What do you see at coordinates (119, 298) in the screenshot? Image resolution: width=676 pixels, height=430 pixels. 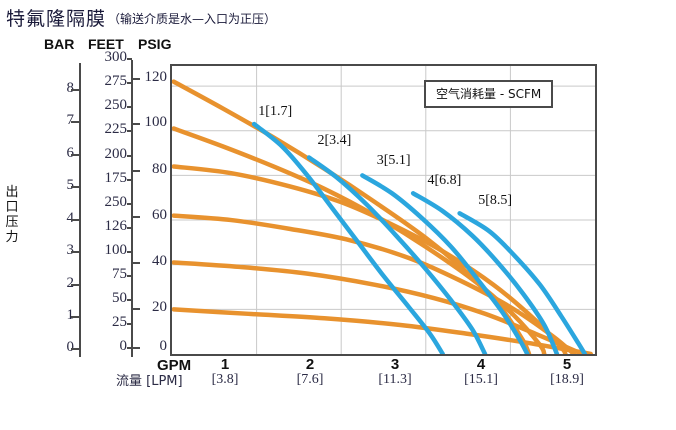 I see `feet-tick-label: 50` at bounding box center [119, 298].